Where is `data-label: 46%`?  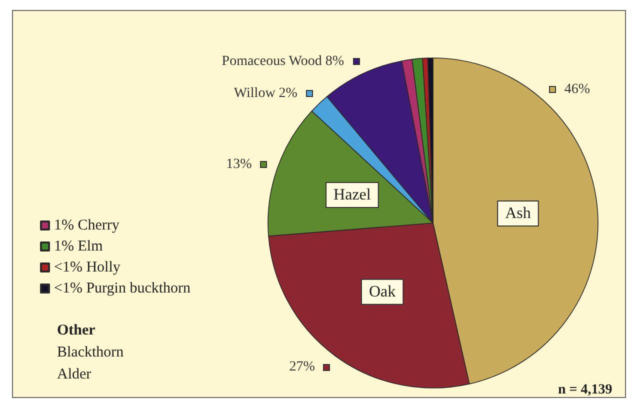
data-label: 46% is located at coordinates (577, 90).